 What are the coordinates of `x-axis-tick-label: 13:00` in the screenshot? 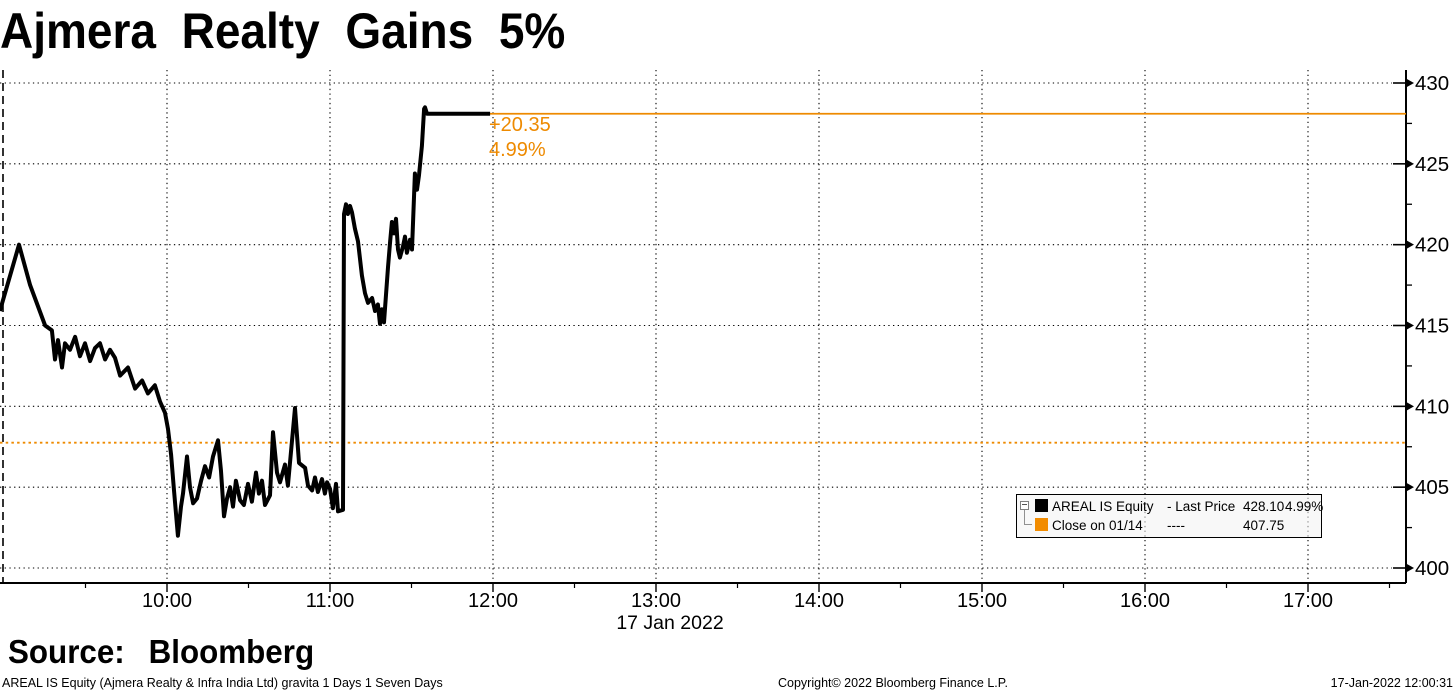 It's located at (656, 601).